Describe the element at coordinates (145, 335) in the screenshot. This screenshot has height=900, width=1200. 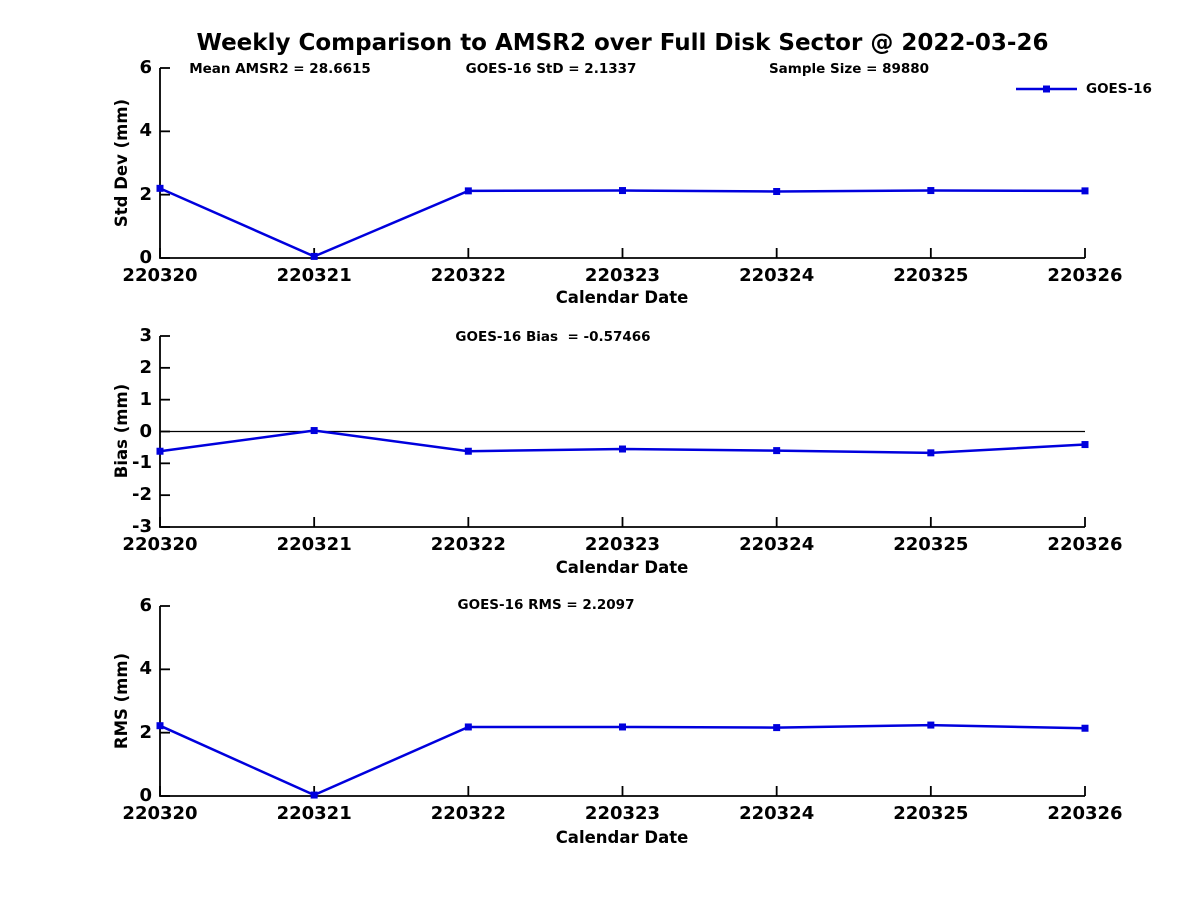
I see `y-tick-label: 3` at that location.